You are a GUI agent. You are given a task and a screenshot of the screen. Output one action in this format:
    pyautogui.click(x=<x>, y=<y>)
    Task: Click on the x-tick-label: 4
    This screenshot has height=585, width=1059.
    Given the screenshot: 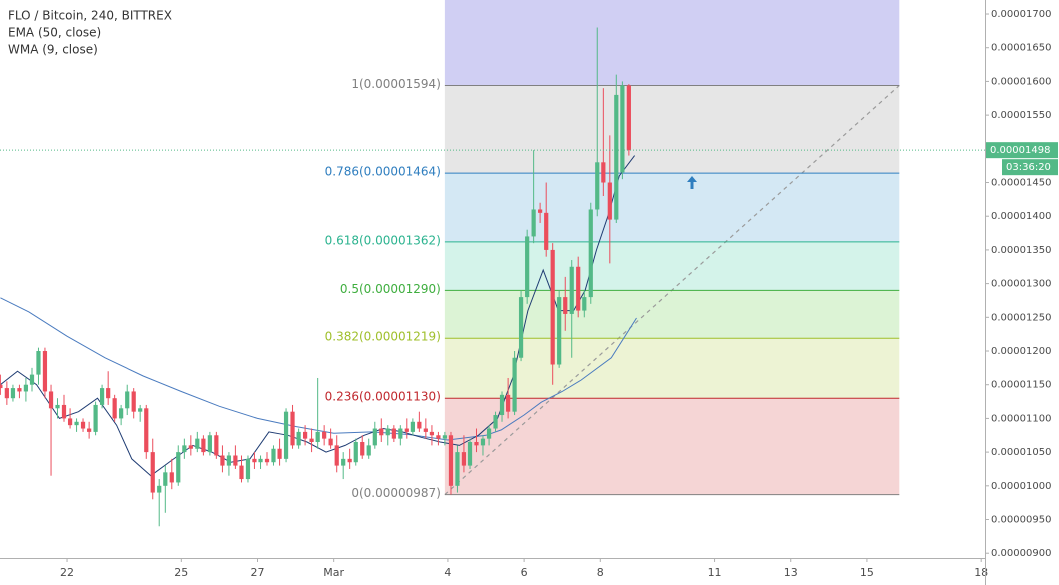 What is the action you would take?
    pyautogui.click(x=447, y=572)
    